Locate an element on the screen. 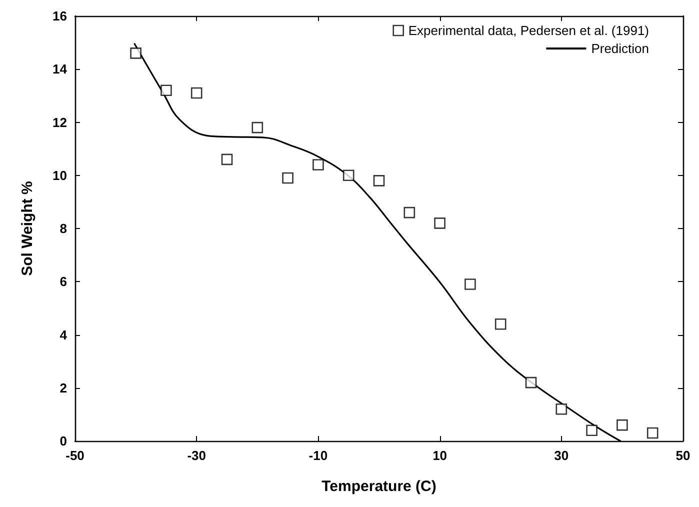 The image size is (699, 507). x-tick-label: -30 is located at coordinates (196, 455).